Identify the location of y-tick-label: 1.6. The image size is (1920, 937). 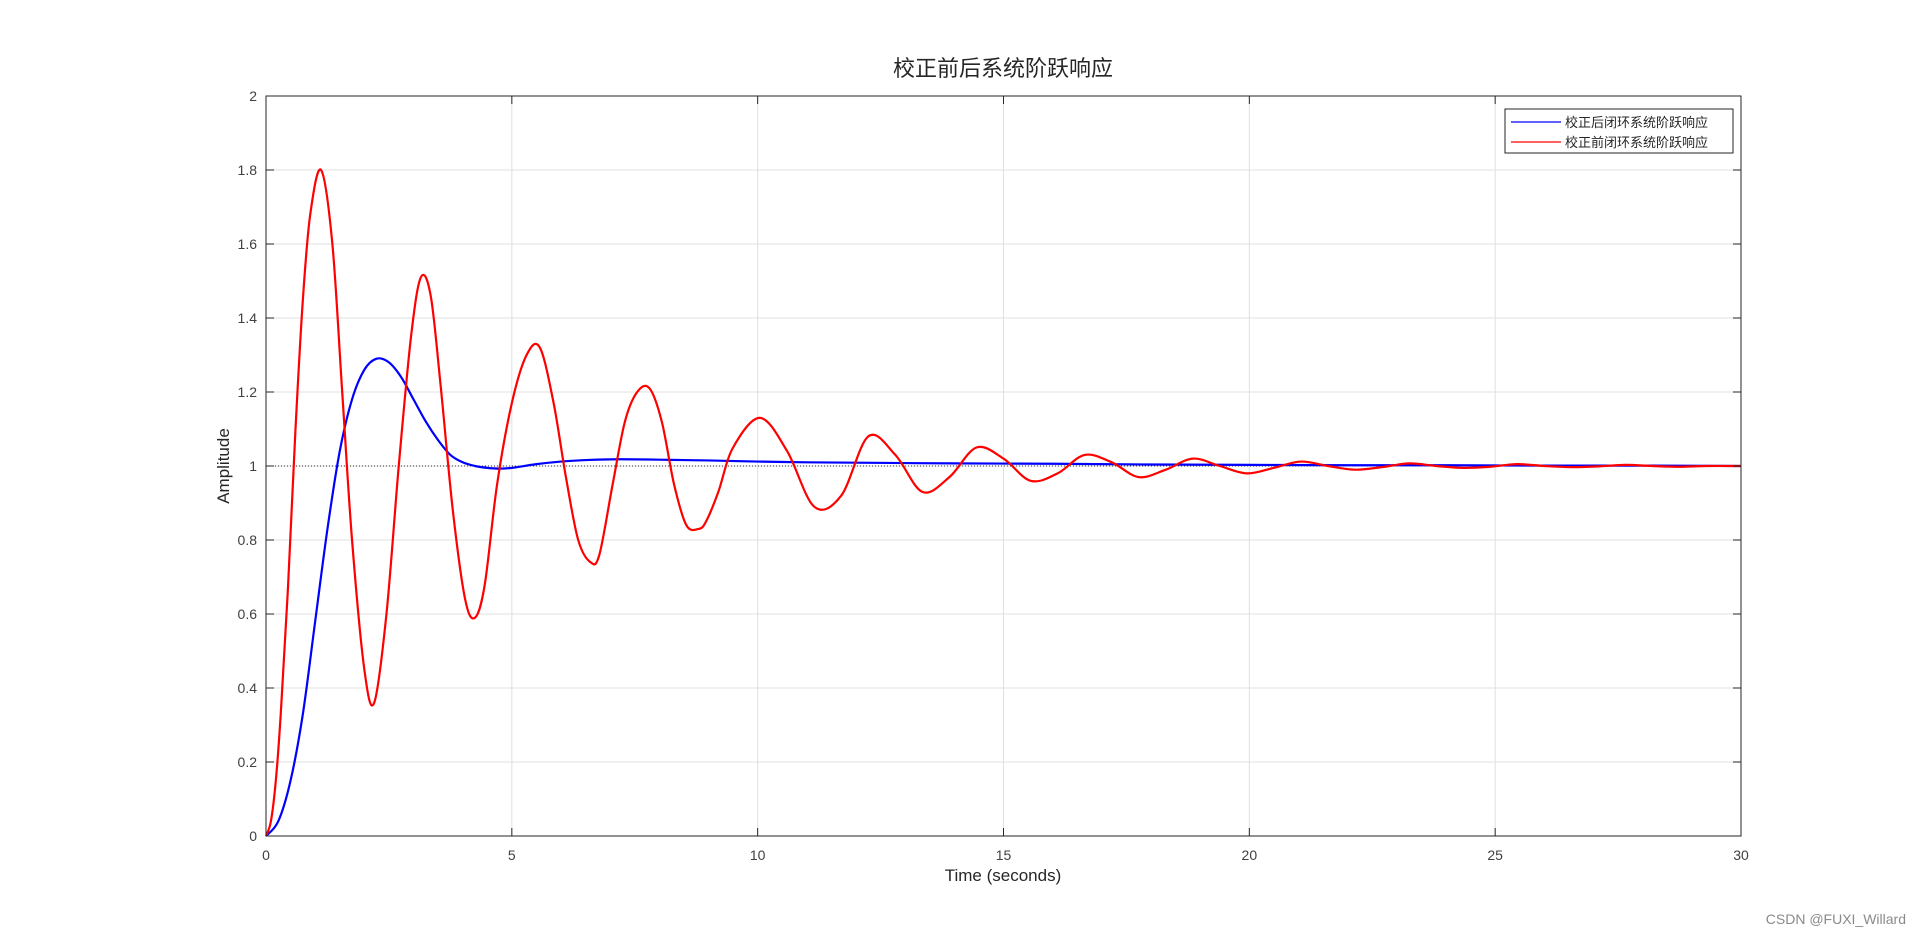
(248, 244).